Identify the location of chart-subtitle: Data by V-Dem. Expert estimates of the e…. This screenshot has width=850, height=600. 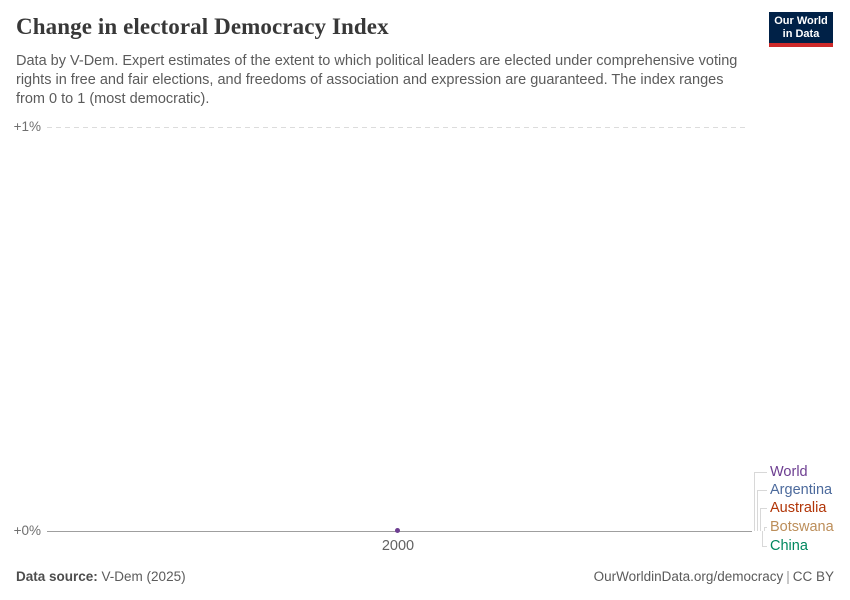
(377, 80).